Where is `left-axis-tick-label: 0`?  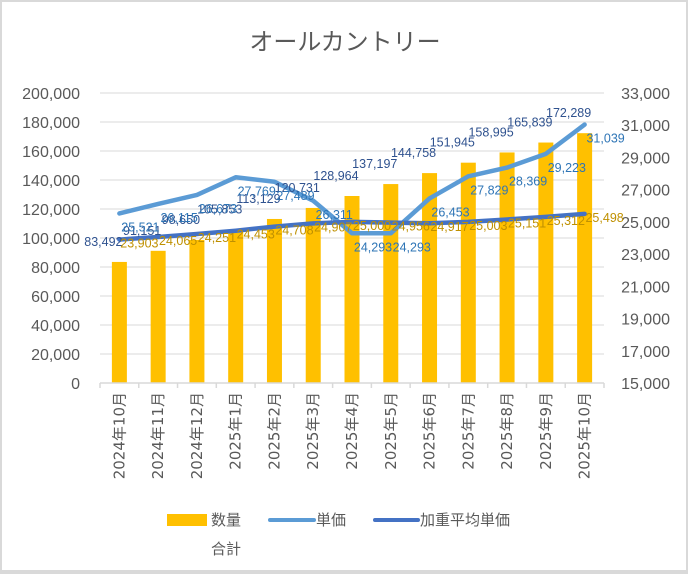 left-axis-tick-label: 0 is located at coordinates (75, 384).